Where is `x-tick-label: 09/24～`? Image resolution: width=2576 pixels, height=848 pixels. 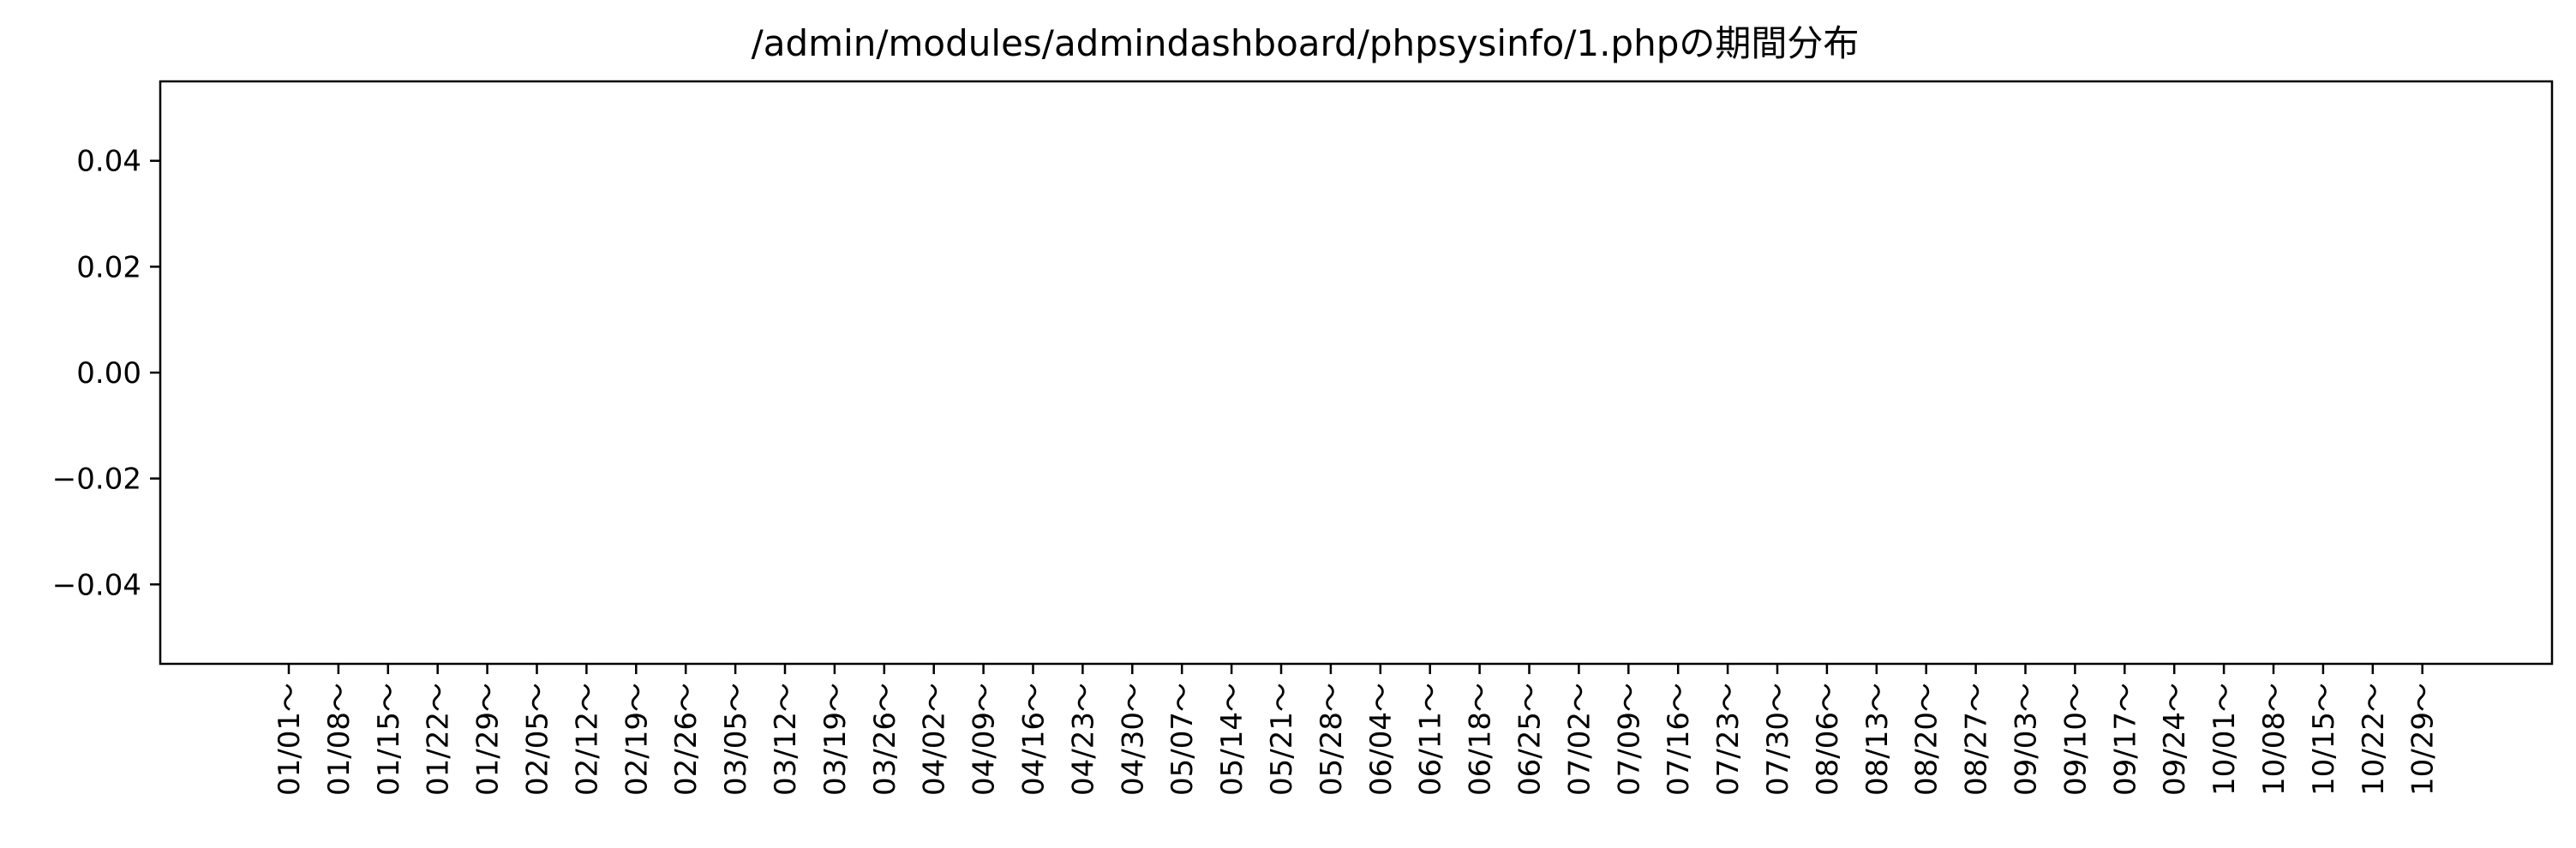
x-tick-label: 09/24～ is located at coordinates (2175, 739).